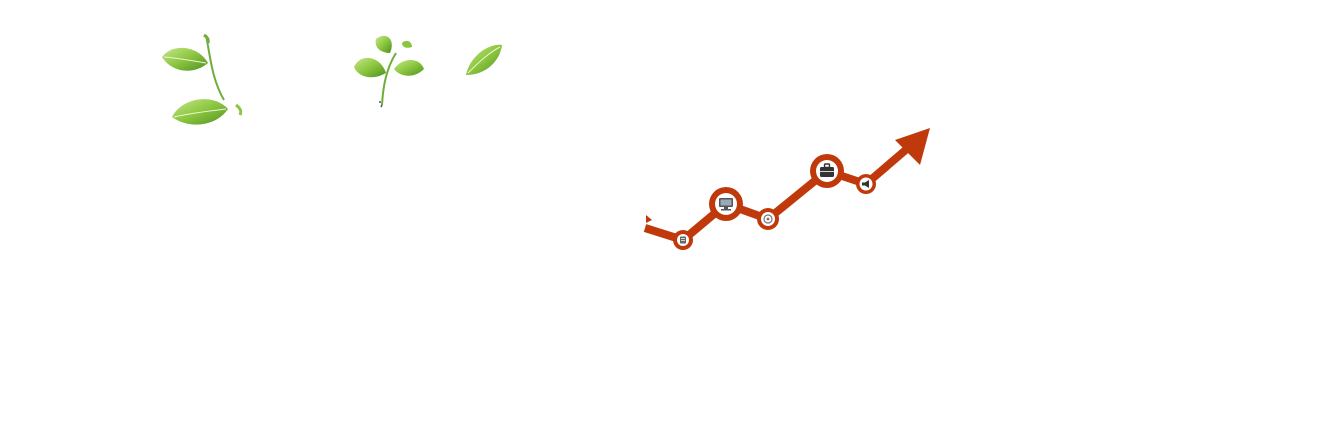 The width and height of the screenshot is (1324, 438). I want to click on node-target, so click(768, 219).